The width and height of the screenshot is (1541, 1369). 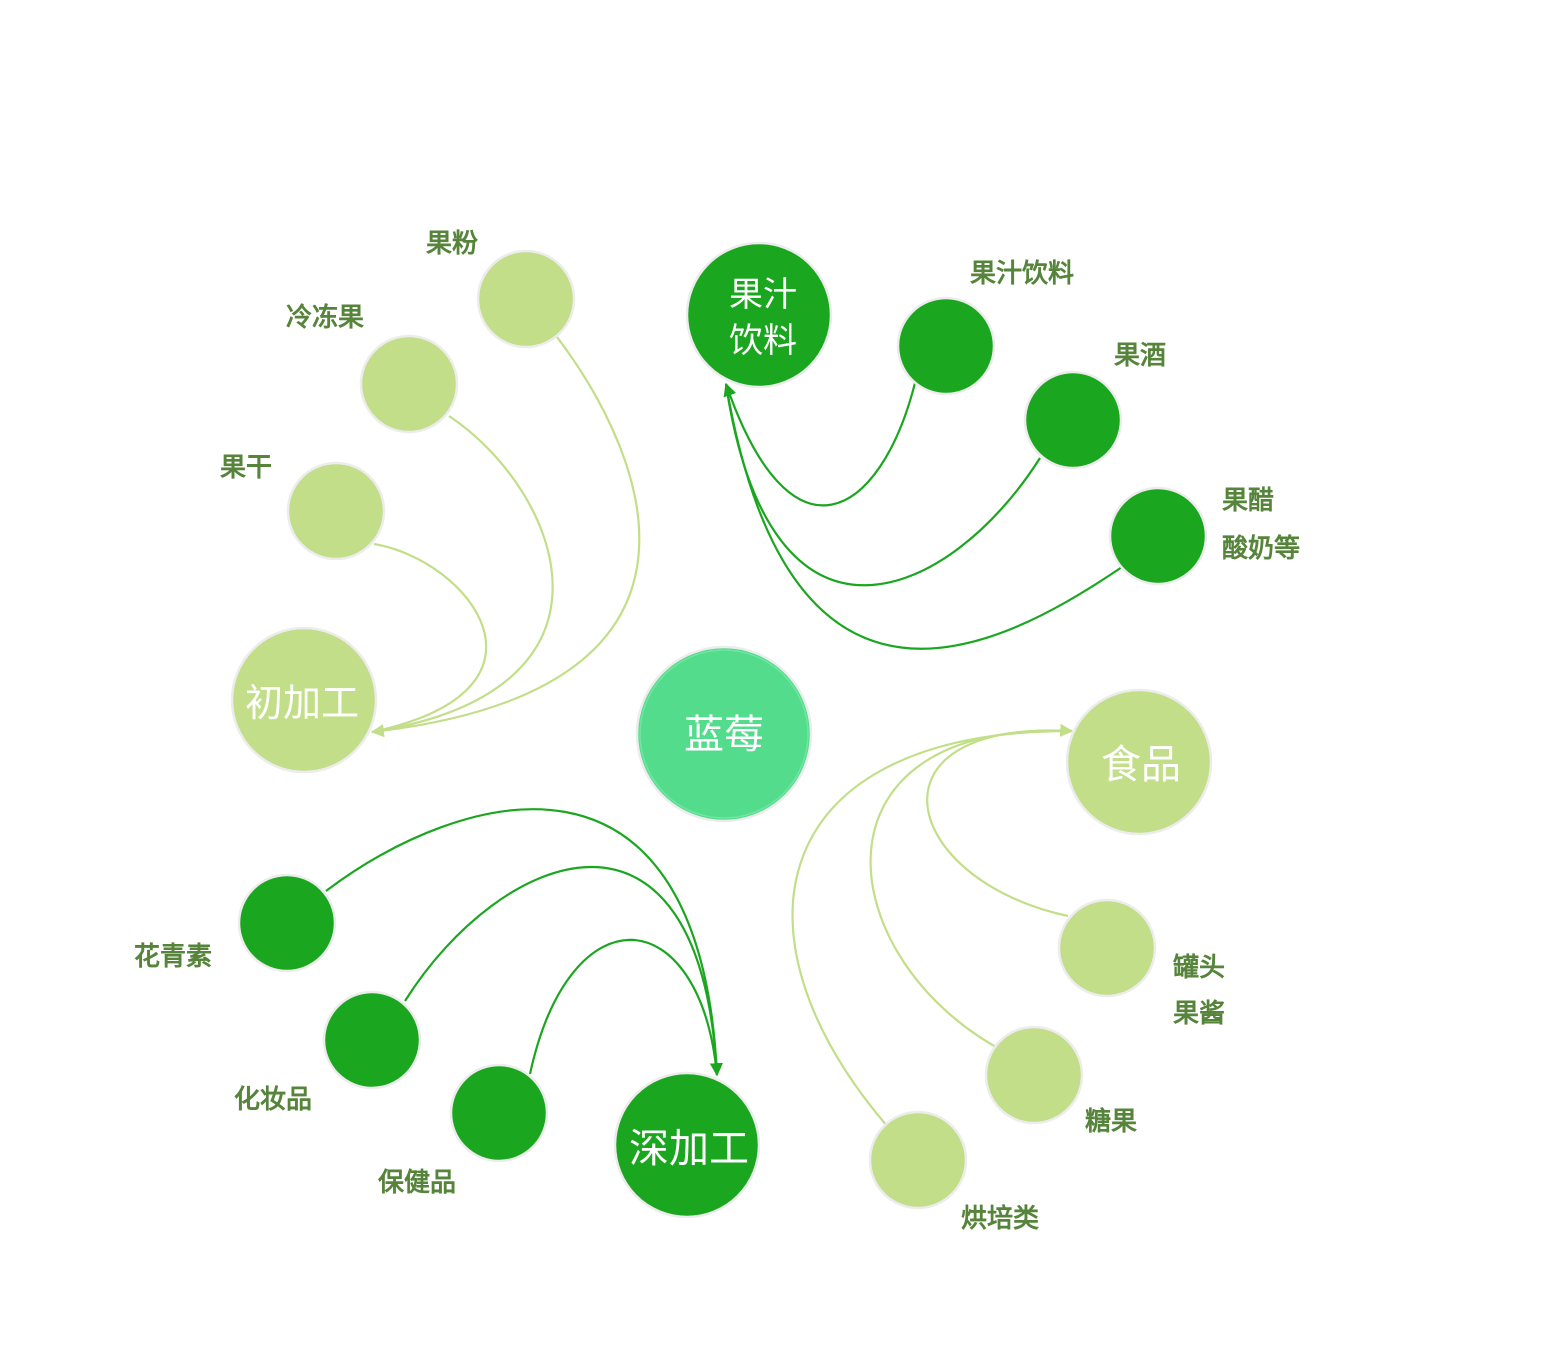 I want to click on center-circle-sketch-ring, so click(x=724, y=734).